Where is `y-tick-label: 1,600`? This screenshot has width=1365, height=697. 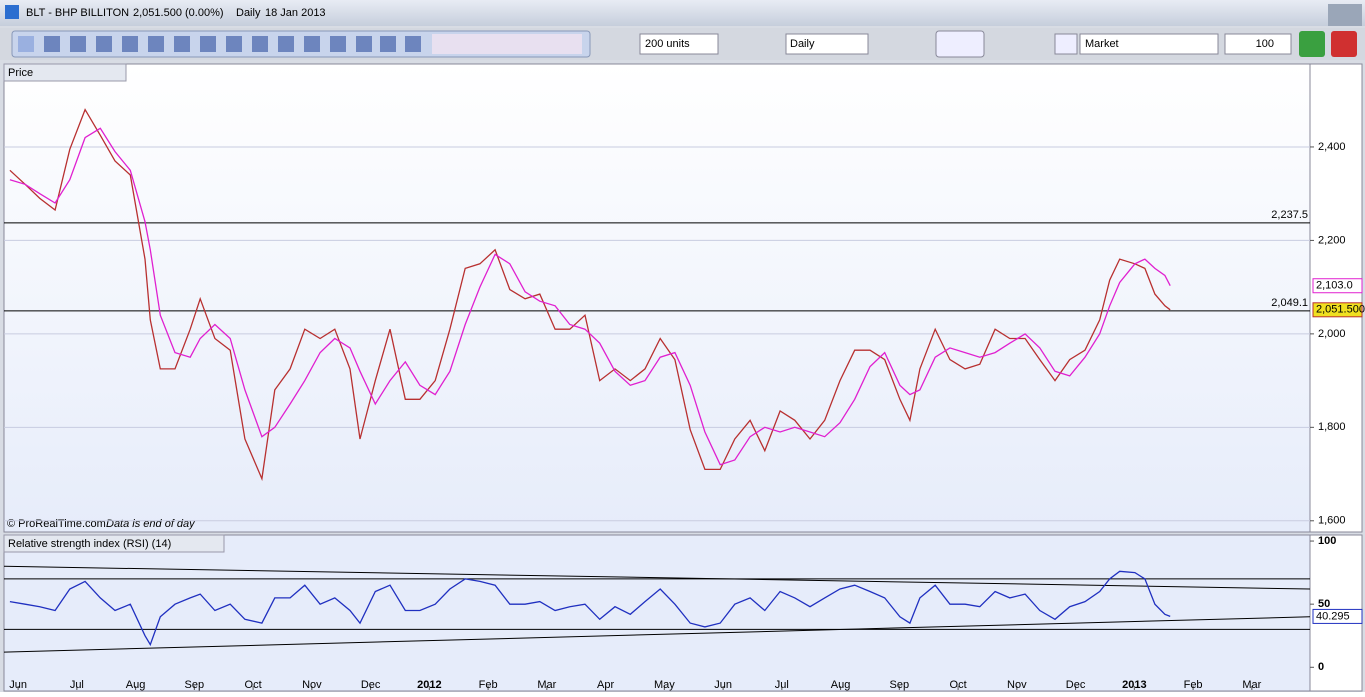 y-tick-label: 1,600 is located at coordinates (1332, 521).